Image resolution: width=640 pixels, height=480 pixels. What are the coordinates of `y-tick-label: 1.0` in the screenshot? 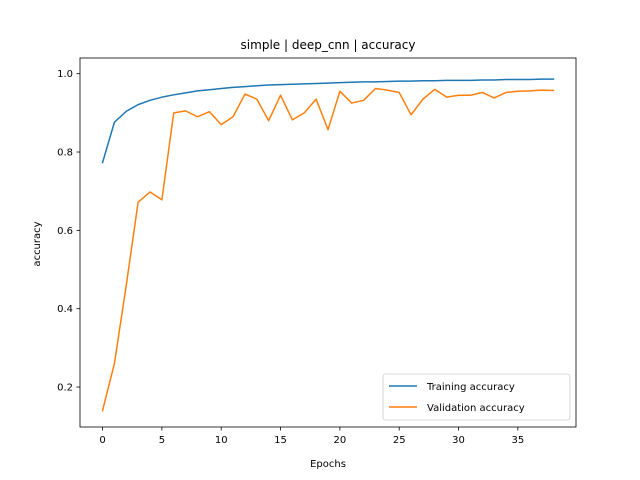 It's located at (65, 74).